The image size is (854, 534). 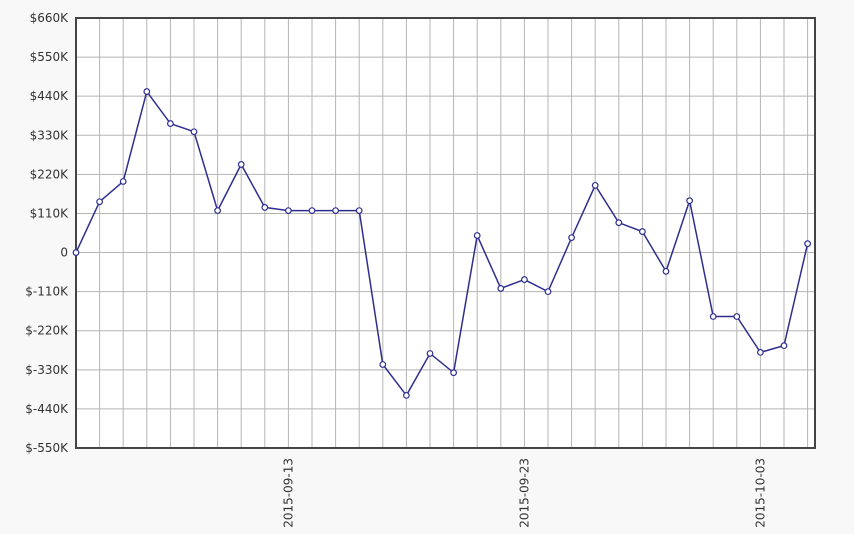 What do you see at coordinates (50, 57) in the screenshot?
I see `y-tick-label: $550K` at bounding box center [50, 57].